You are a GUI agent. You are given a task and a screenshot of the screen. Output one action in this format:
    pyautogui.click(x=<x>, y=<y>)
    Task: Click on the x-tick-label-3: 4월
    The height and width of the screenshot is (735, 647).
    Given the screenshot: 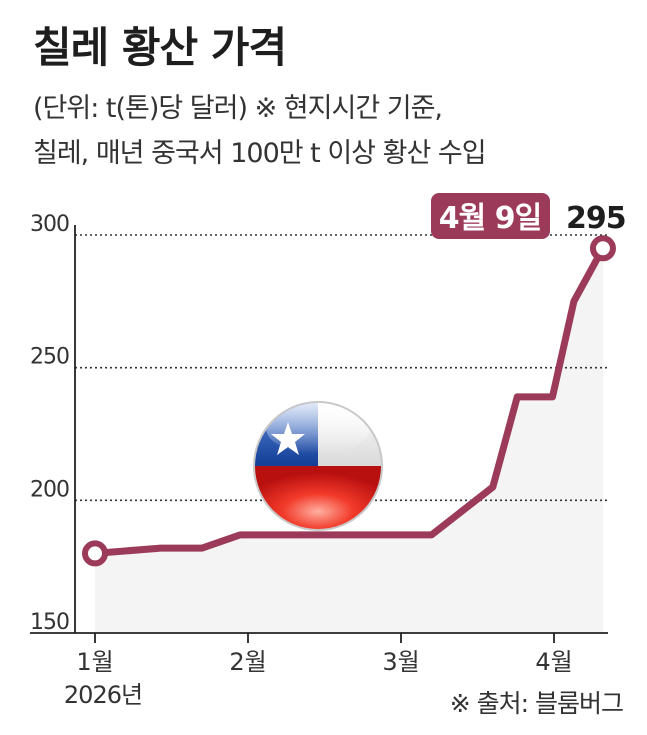 What is the action you would take?
    pyautogui.click(x=553, y=662)
    